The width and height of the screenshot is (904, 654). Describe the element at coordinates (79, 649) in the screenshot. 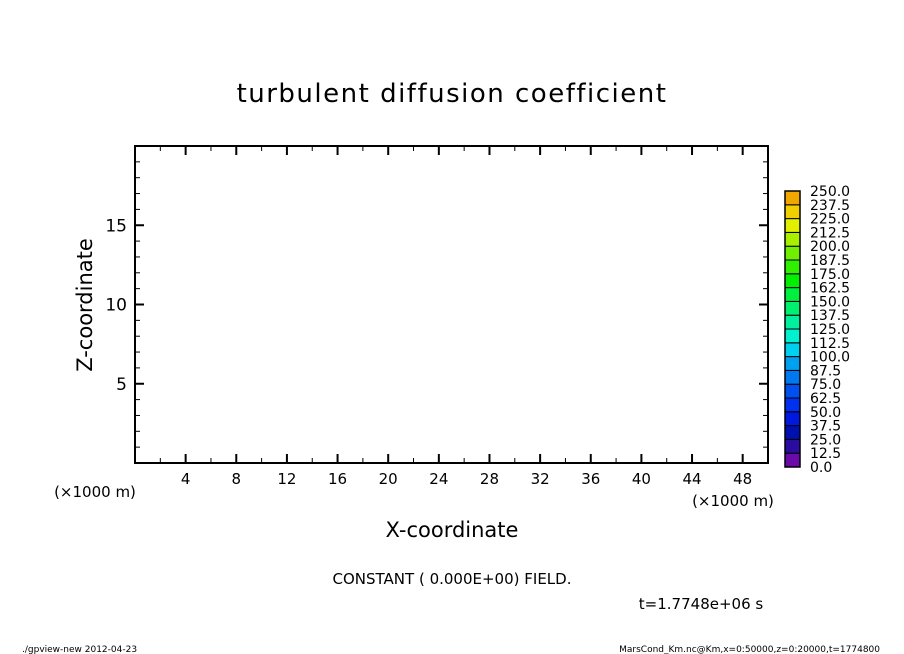

I see `footer-left: ./gpview-new 2012-04-23` at that location.